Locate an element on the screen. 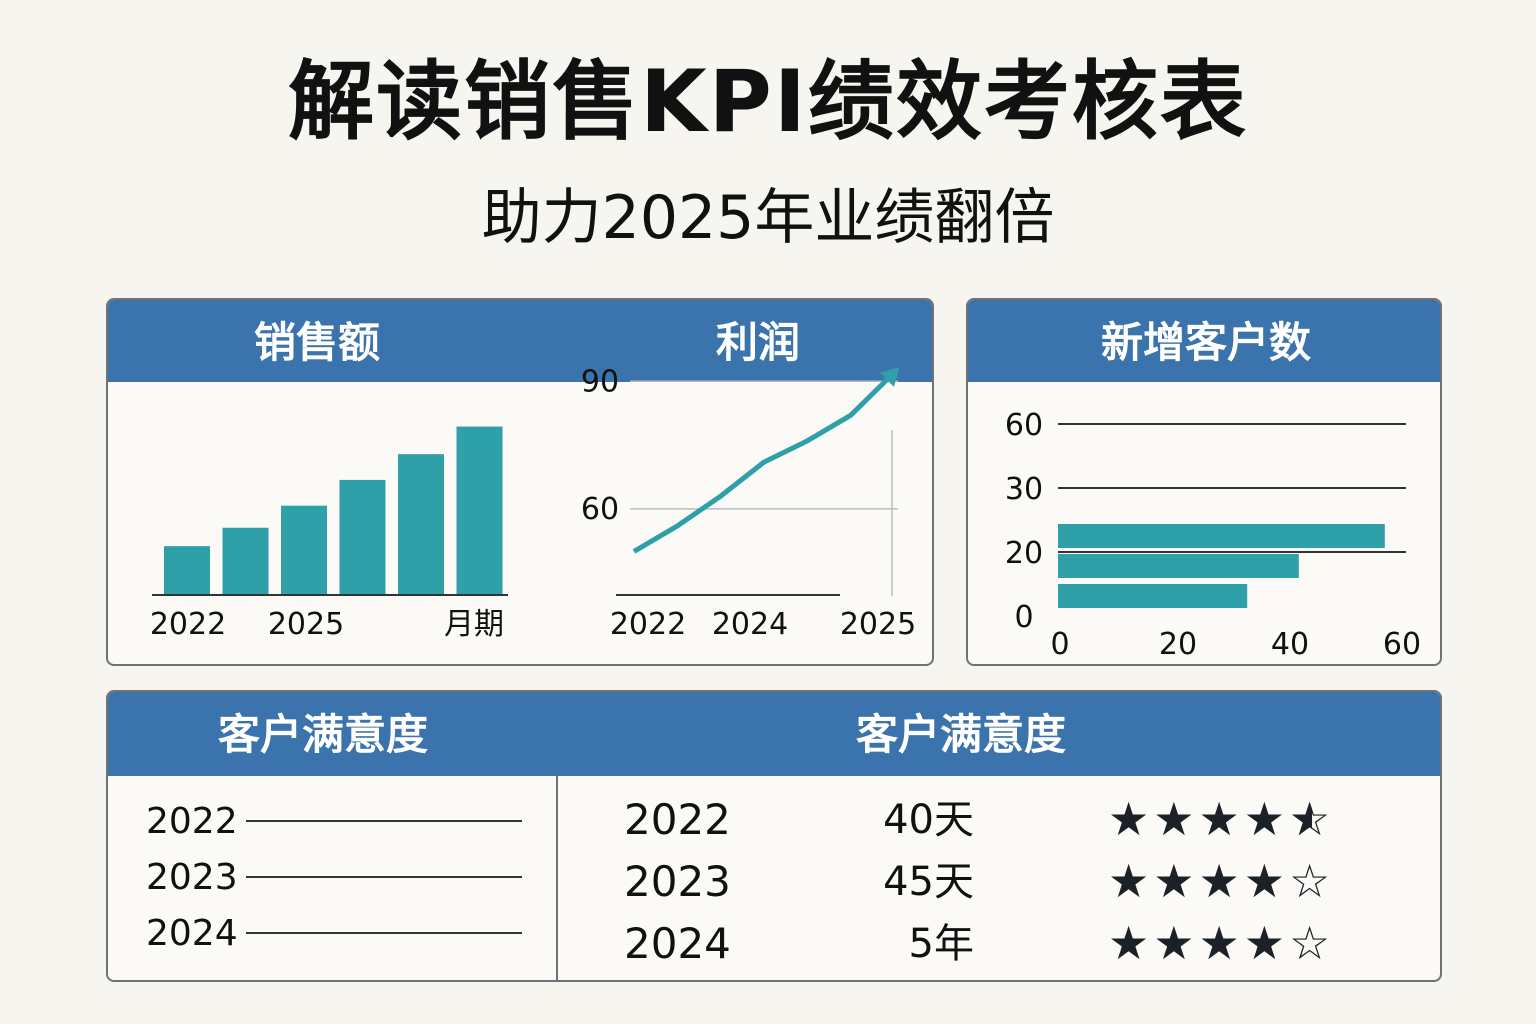 This screenshot has height=1024, width=1536. sales-x-tick-label: 2025 is located at coordinates (306, 624).